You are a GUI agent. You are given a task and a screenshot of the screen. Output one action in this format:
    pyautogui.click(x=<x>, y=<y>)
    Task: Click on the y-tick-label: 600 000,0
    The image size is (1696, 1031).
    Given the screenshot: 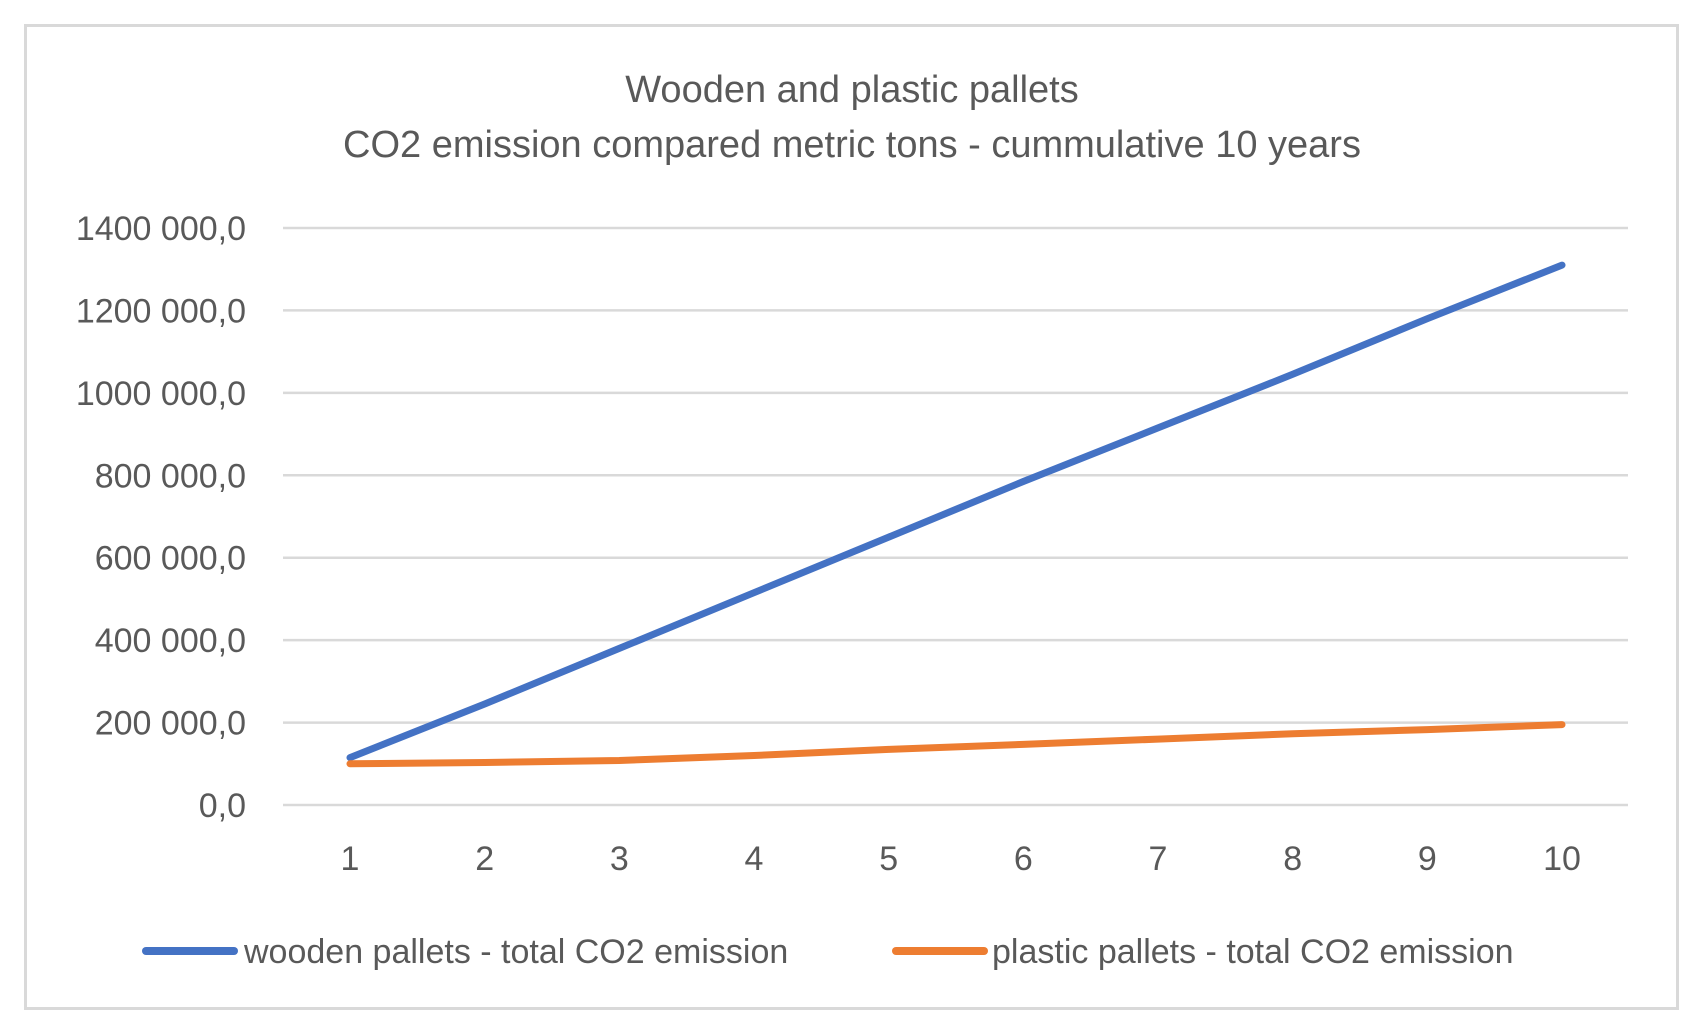 What is the action you would take?
    pyautogui.click(x=170, y=559)
    